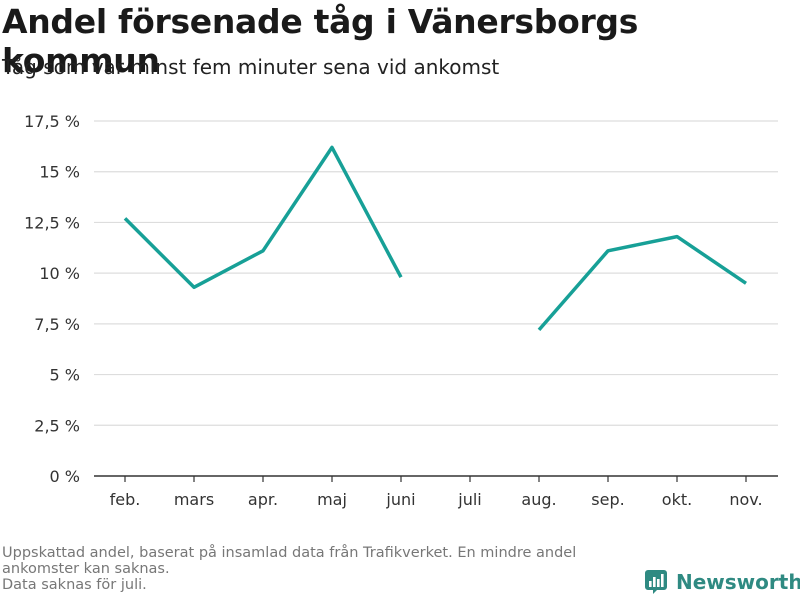  Describe the element at coordinates (52, 222) in the screenshot. I see `y-tick-label: 12,5 %` at that location.